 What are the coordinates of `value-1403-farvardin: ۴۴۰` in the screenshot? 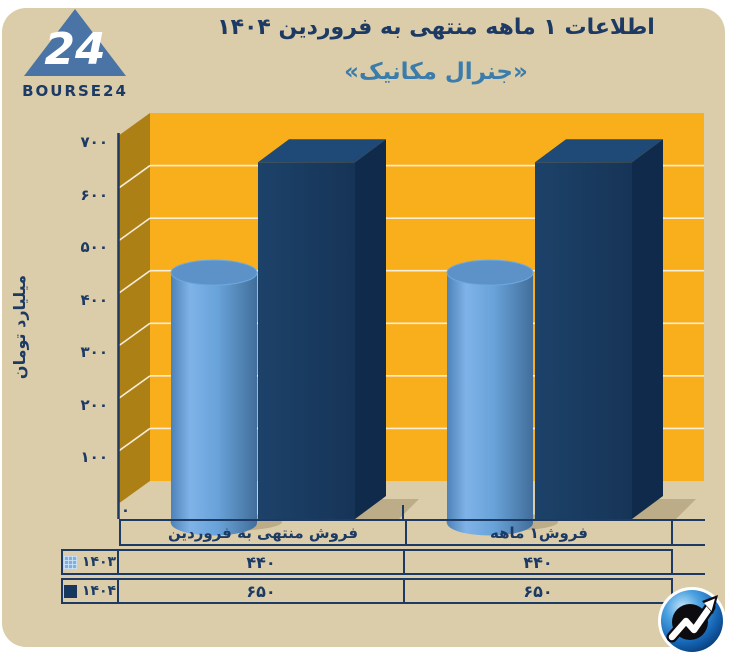 It's located at (262, 562).